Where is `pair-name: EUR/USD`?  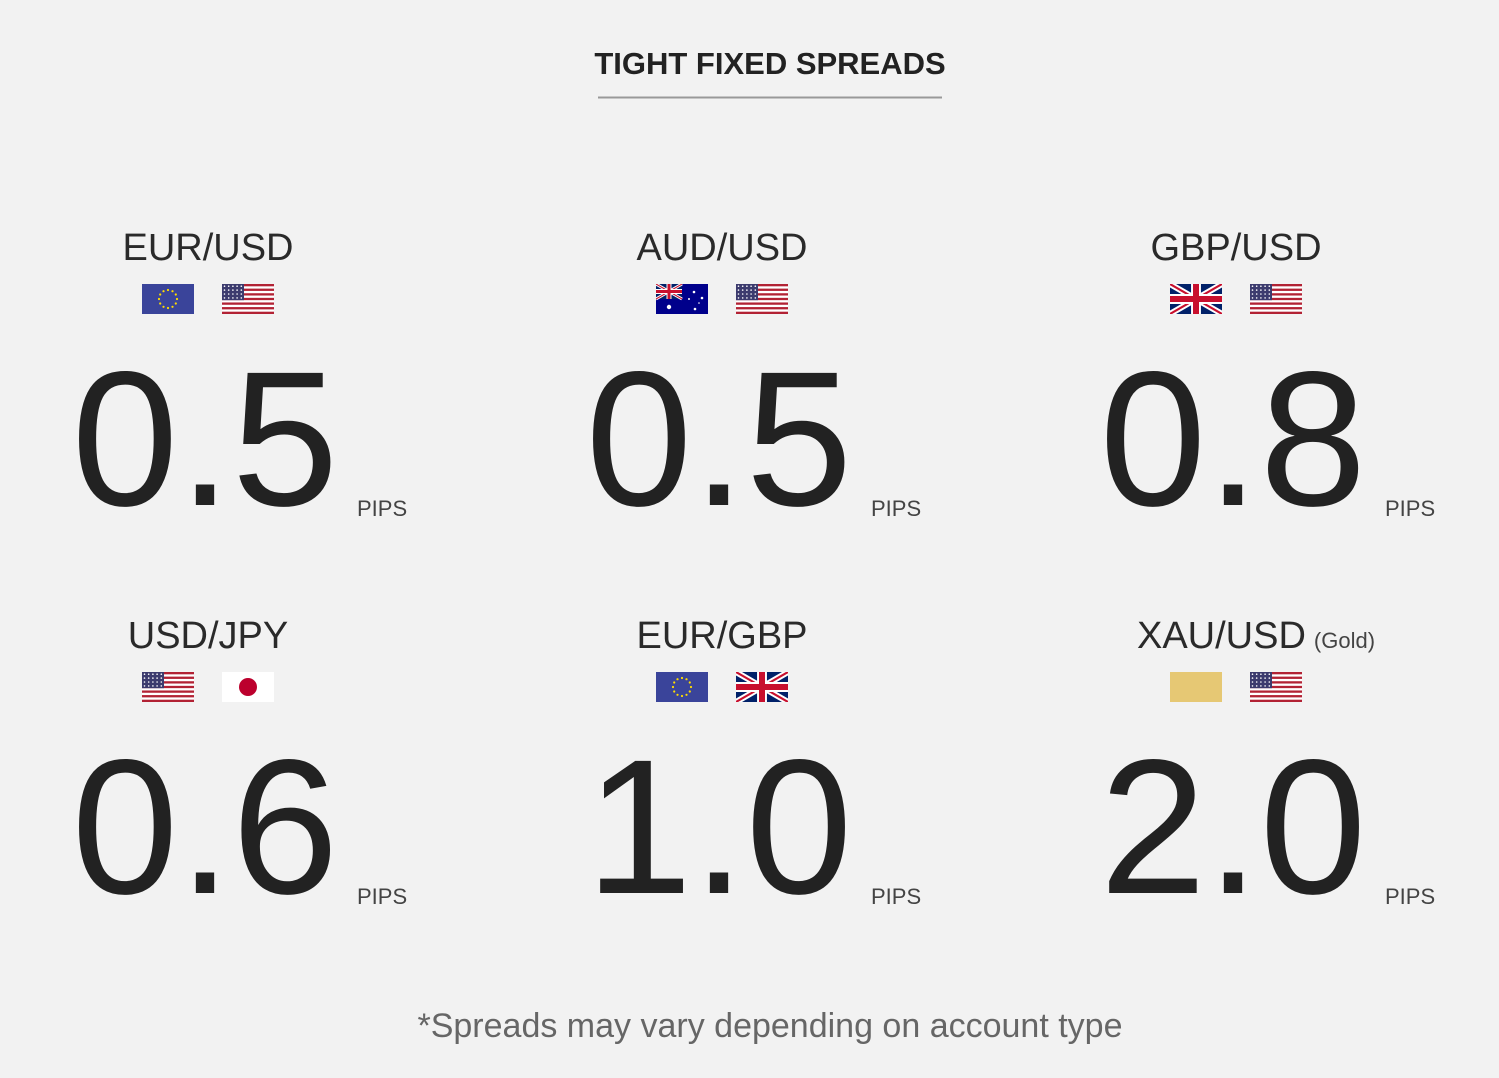 pair-name: EUR/USD is located at coordinates (207, 248).